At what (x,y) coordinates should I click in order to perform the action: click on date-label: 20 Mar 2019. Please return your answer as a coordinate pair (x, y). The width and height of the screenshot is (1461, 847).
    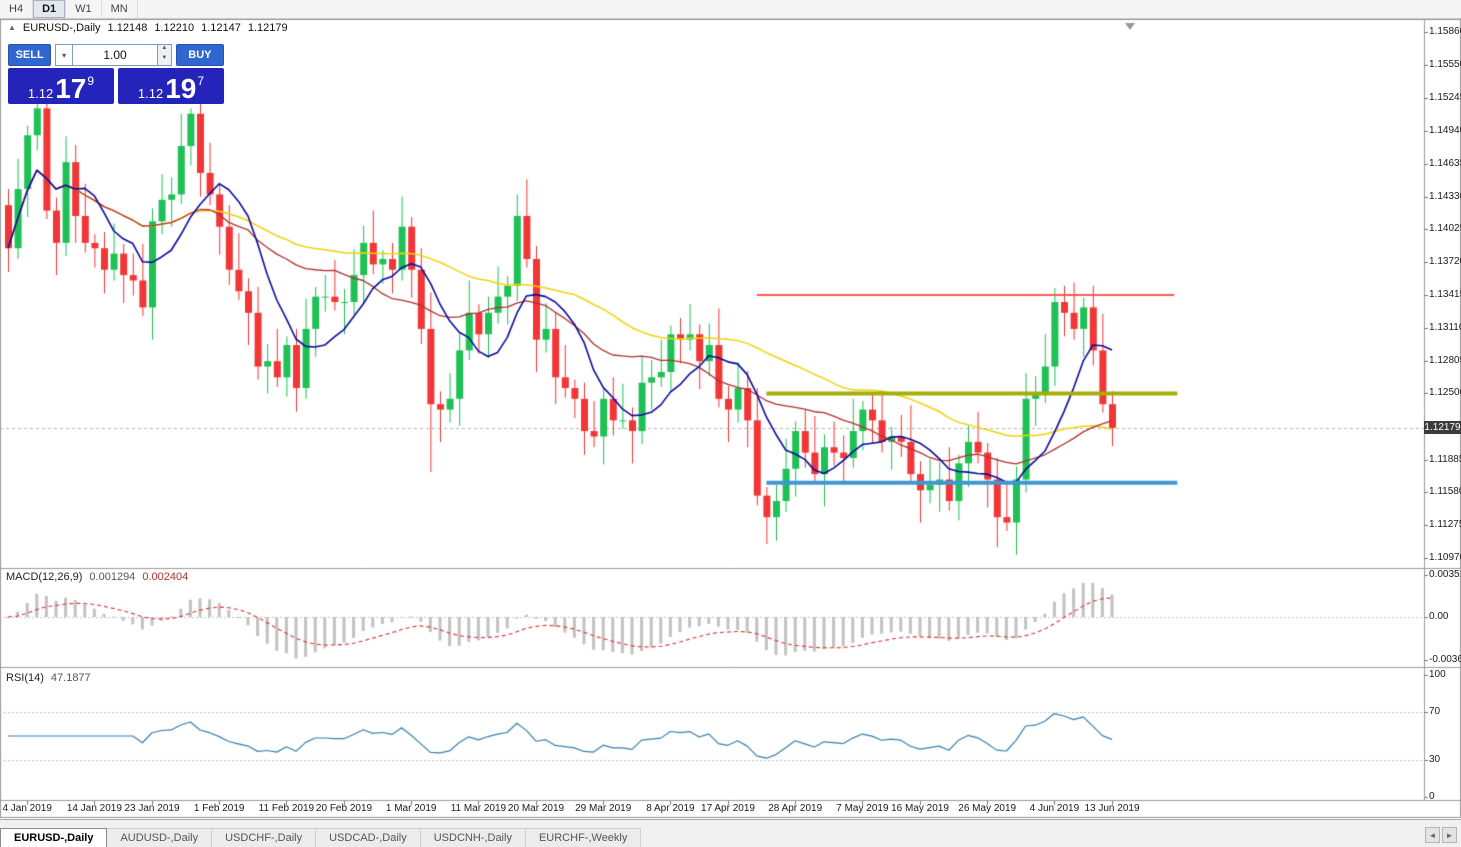
    Looking at the image, I should click on (536, 808).